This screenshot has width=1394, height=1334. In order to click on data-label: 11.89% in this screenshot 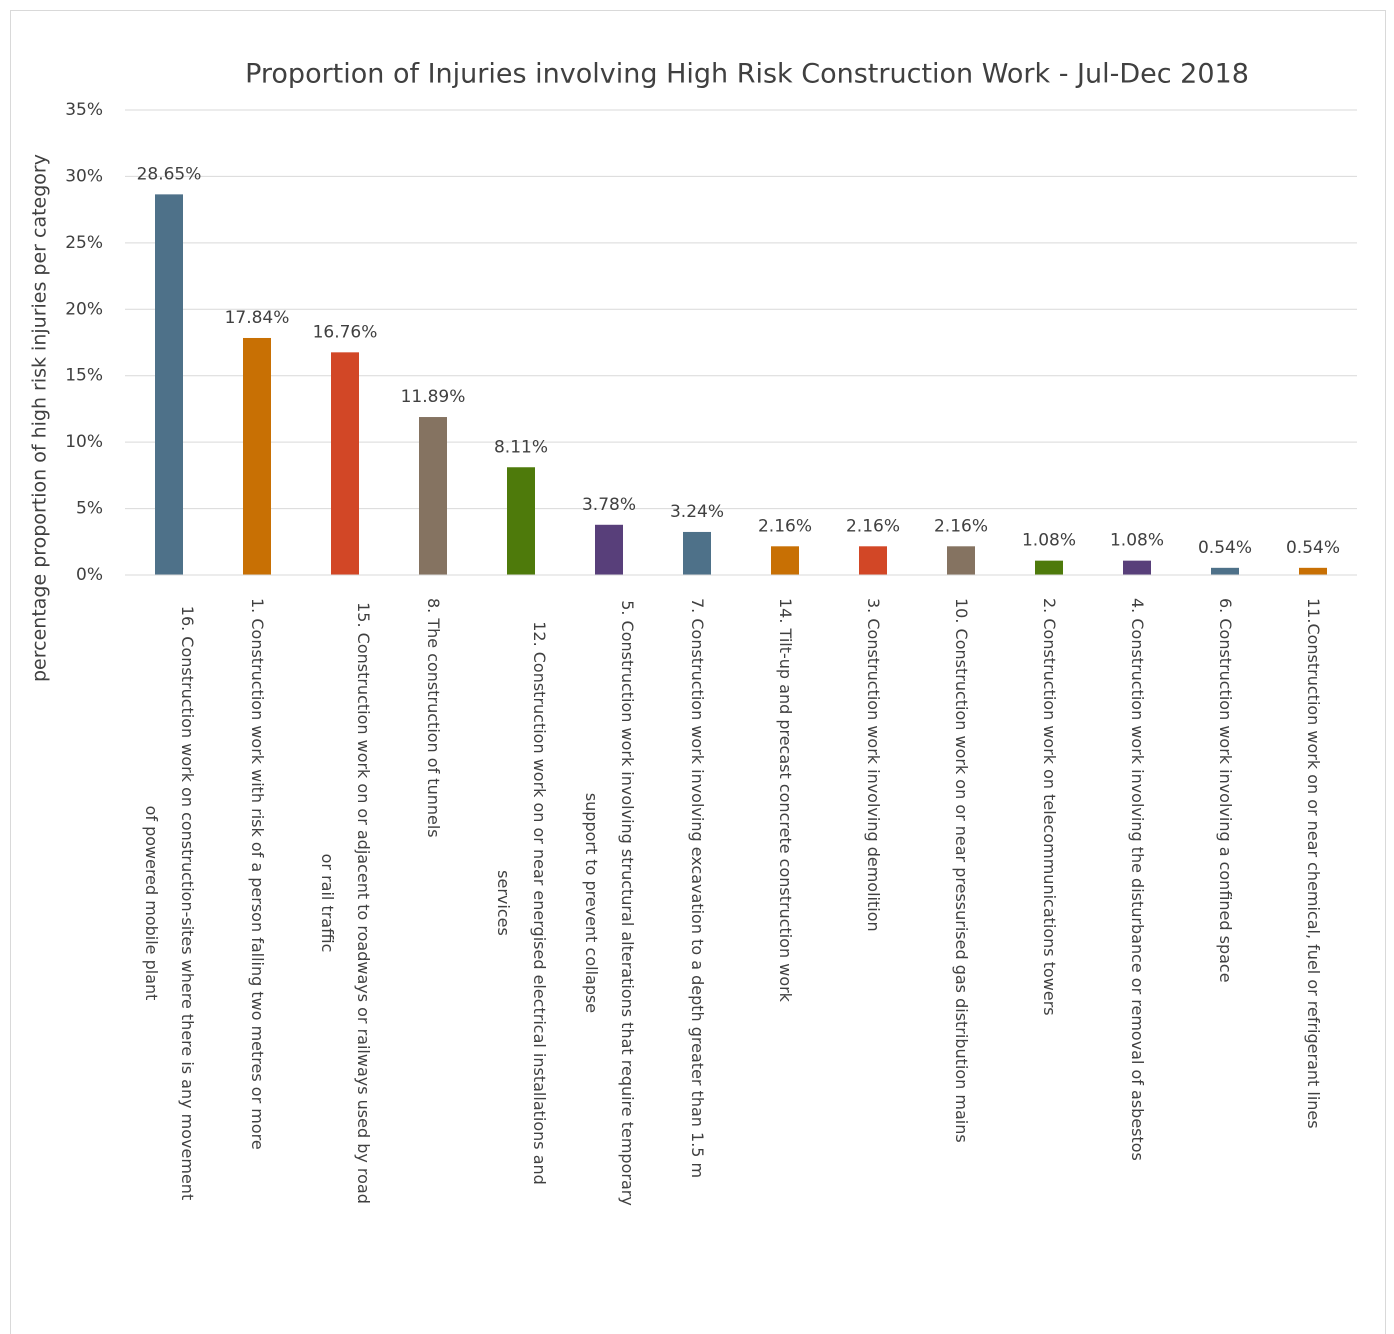, I will do `click(433, 397)`.